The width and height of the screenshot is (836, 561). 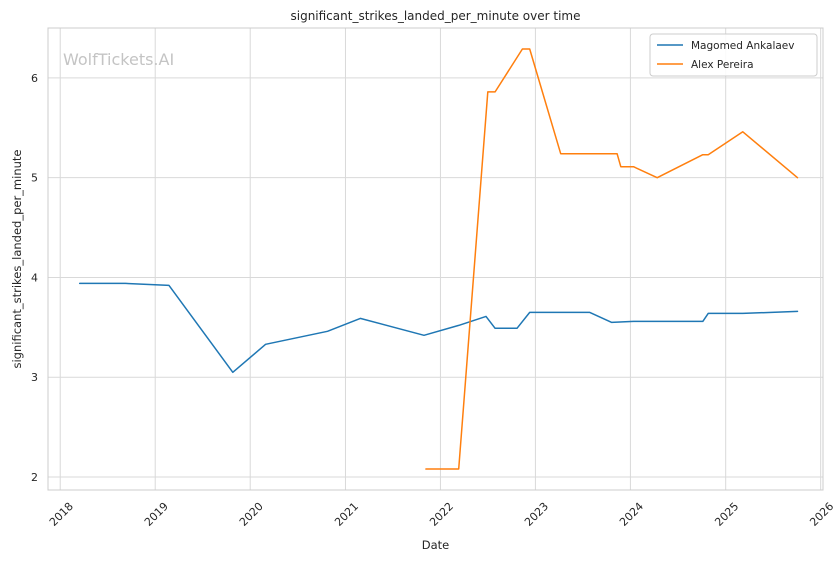 What do you see at coordinates (156, 514) in the screenshot?
I see `x-tick-label-2019: 2019` at bounding box center [156, 514].